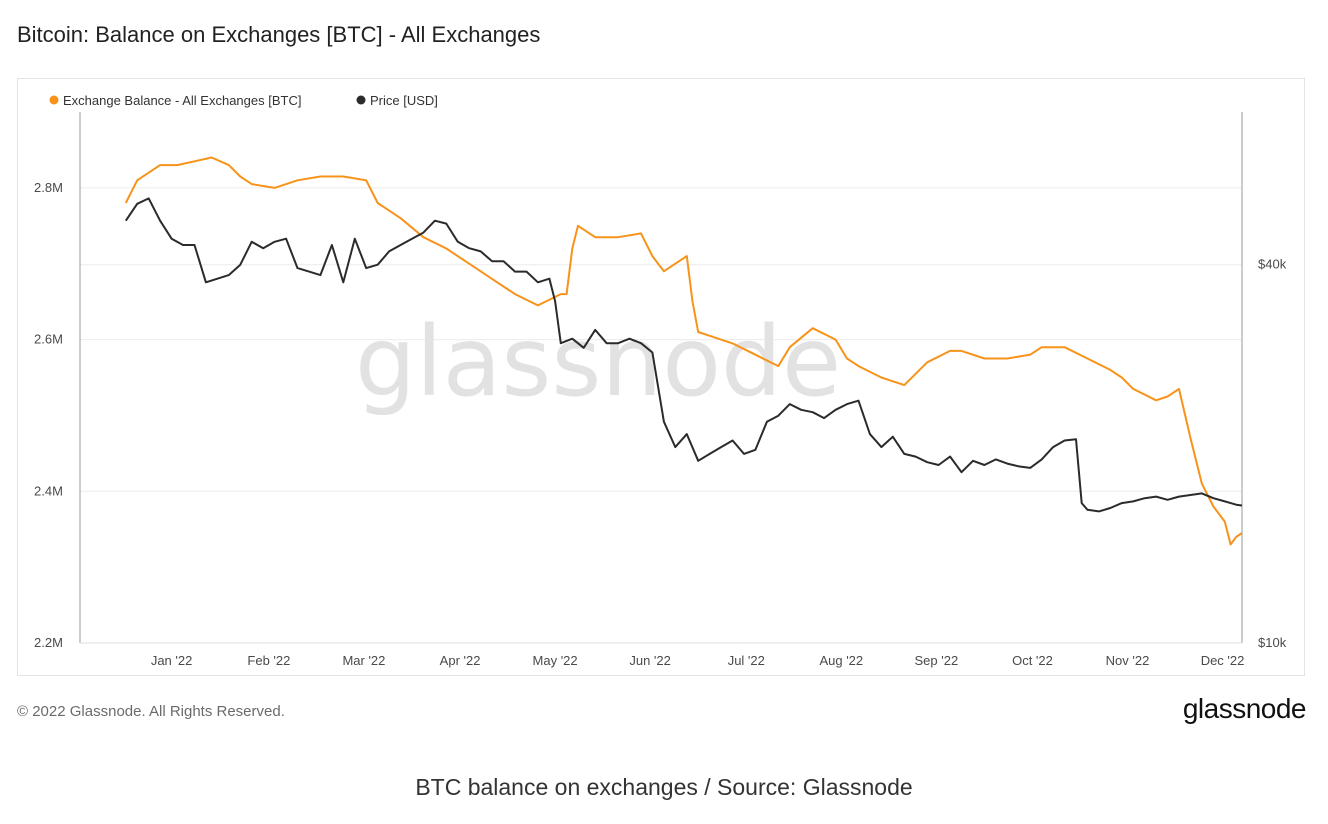 Image resolution: width=1328 pixels, height=824 pixels. Describe the element at coordinates (151, 711) in the screenshot. I see `copyright: © 2022 Glassnode. All Rights Reserved.` at that location.